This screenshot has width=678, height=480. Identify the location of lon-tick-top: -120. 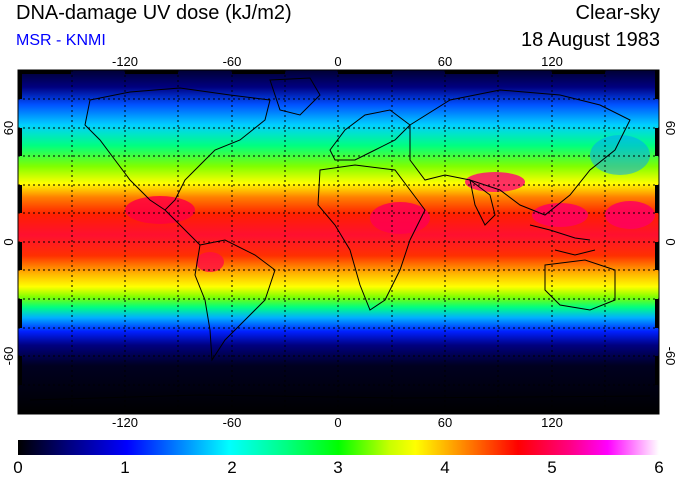
(125, 61).